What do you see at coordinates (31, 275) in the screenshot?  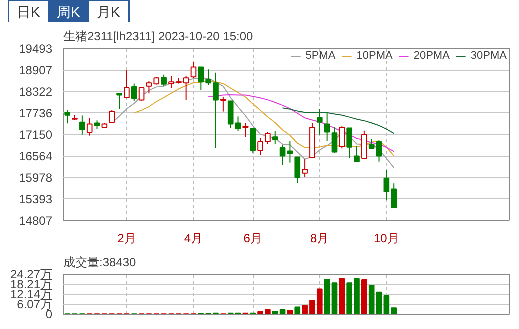 I see `y-tick-label: 24.27万` at bounding box center [31, 275].